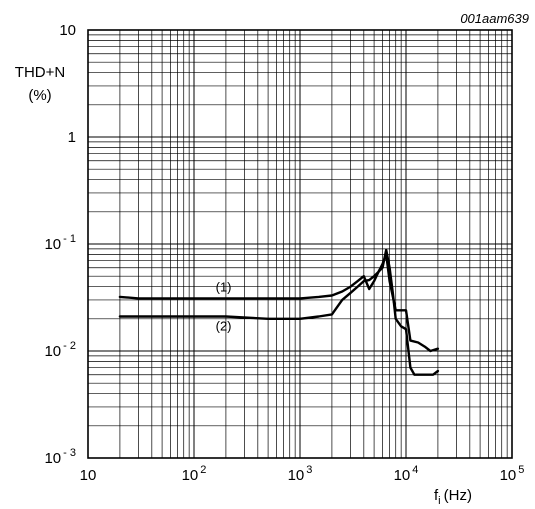  Describe the element at coordinates (494, 18) in the screenshot. I see `figure-code: 001aam639` at that location.